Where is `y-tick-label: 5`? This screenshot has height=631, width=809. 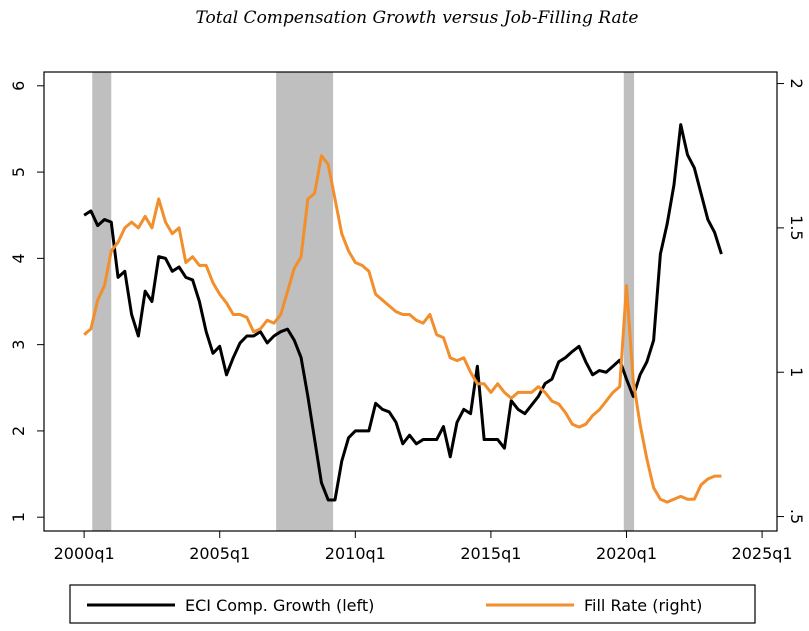
y-tick-label: 5 is located at coordinates (18, 172).